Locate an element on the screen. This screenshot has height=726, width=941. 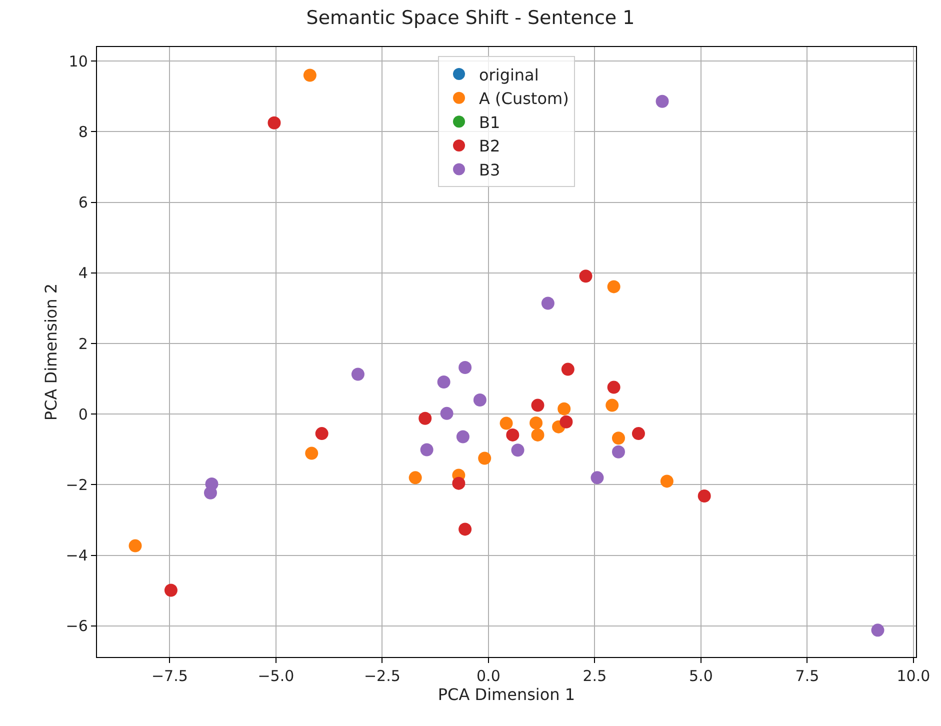
legend-label: B2 is located at coordinates (489, 146).